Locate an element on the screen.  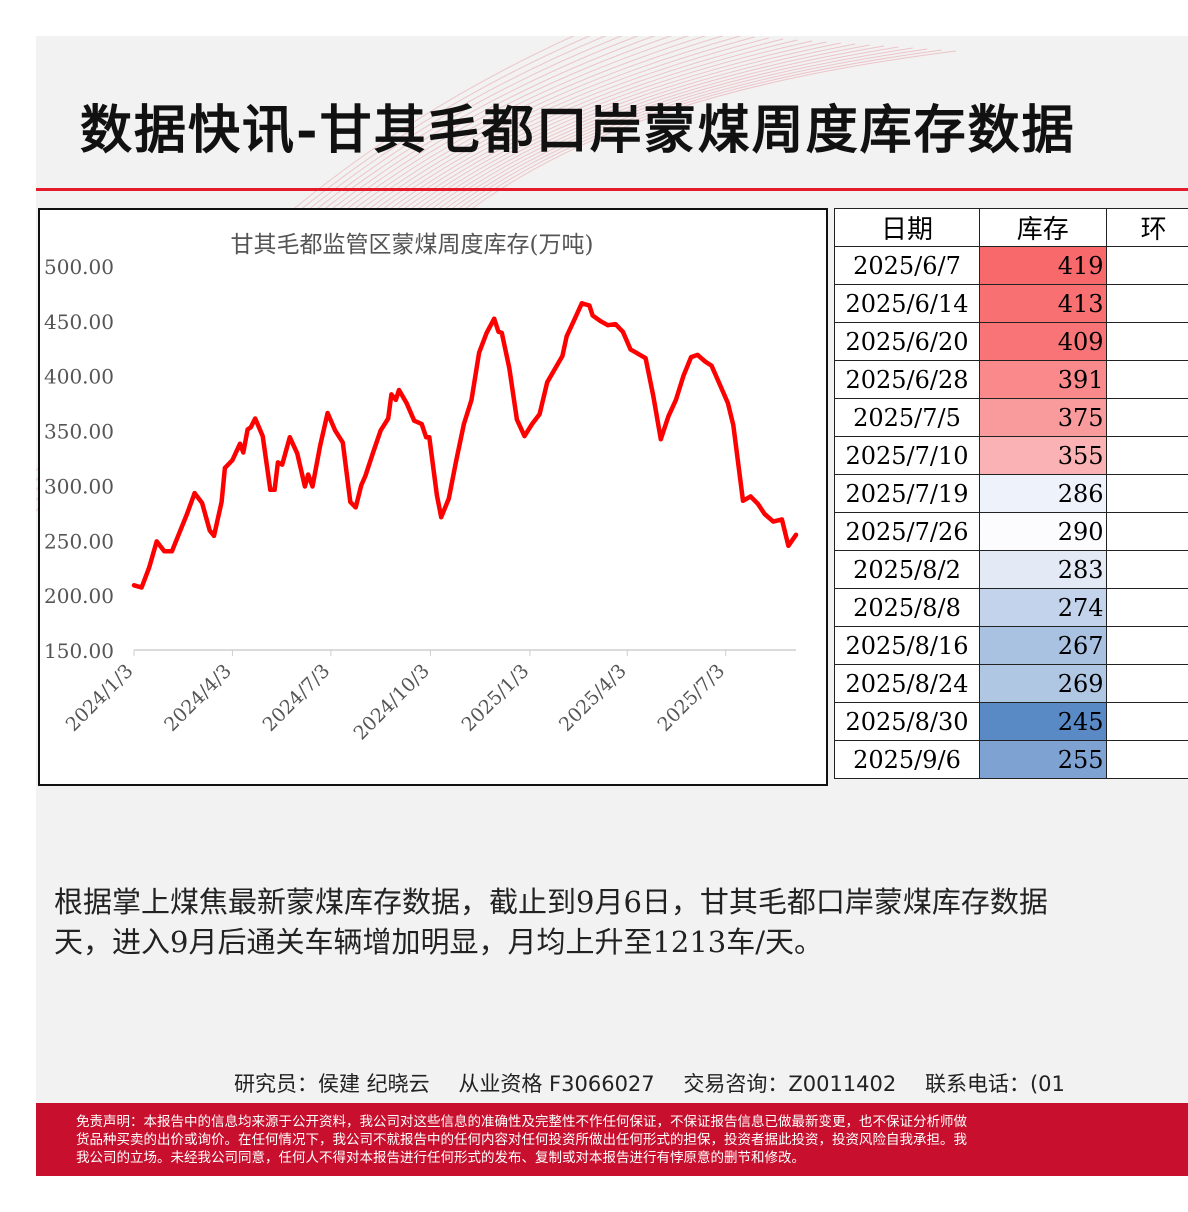
row-stock: 255 is located at coordinates (1042, 759).